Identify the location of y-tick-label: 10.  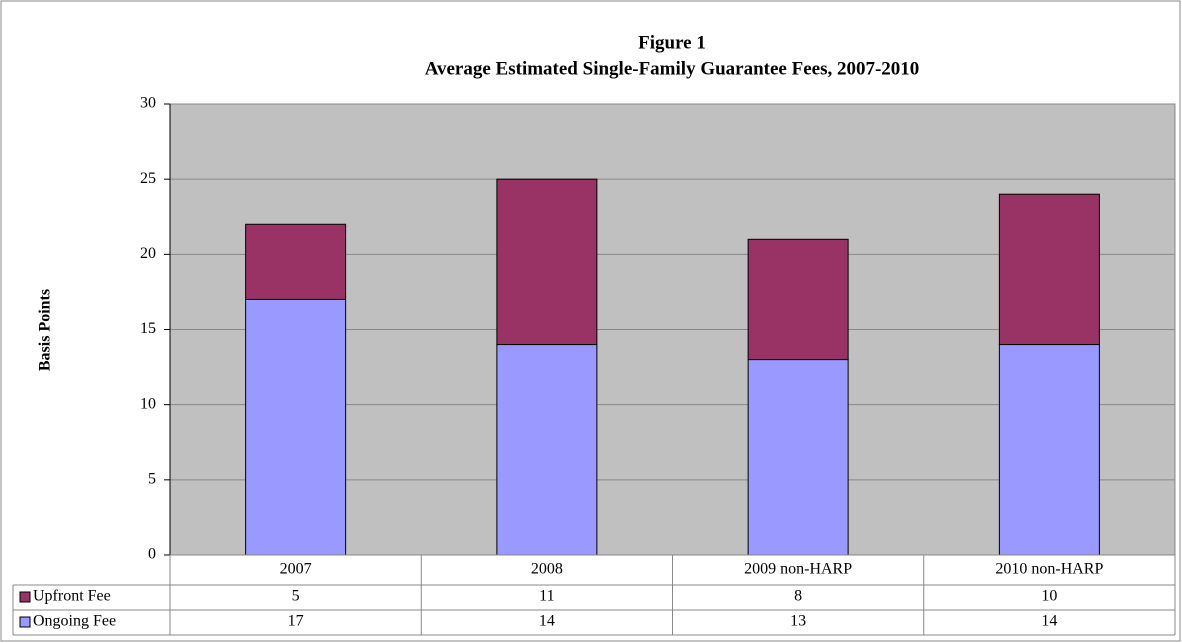
(148, 403).